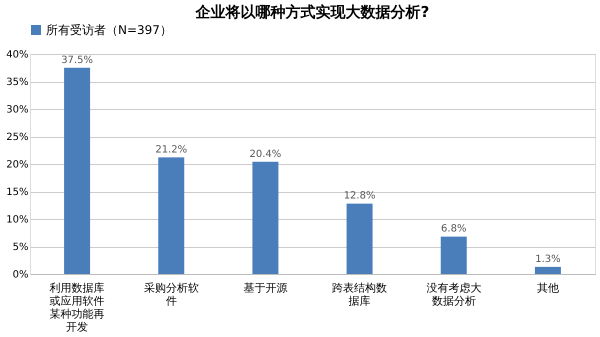 This screenshot has width=600, height=337. Describe the element at coordinates (265, 288) in the screenshot. I see `x-tick-label: 基于开源` at that location.